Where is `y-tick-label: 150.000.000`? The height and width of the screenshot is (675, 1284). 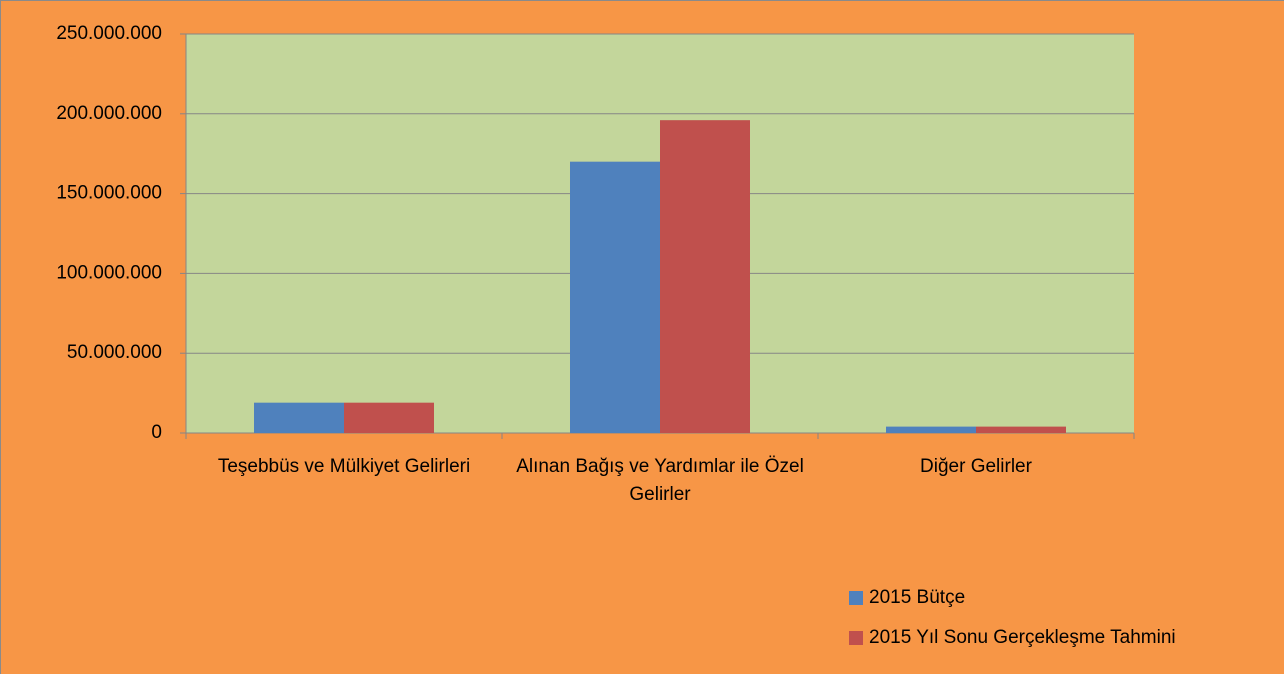
y-tick-label: 150.000.000 is located at coordinates (109, 193).